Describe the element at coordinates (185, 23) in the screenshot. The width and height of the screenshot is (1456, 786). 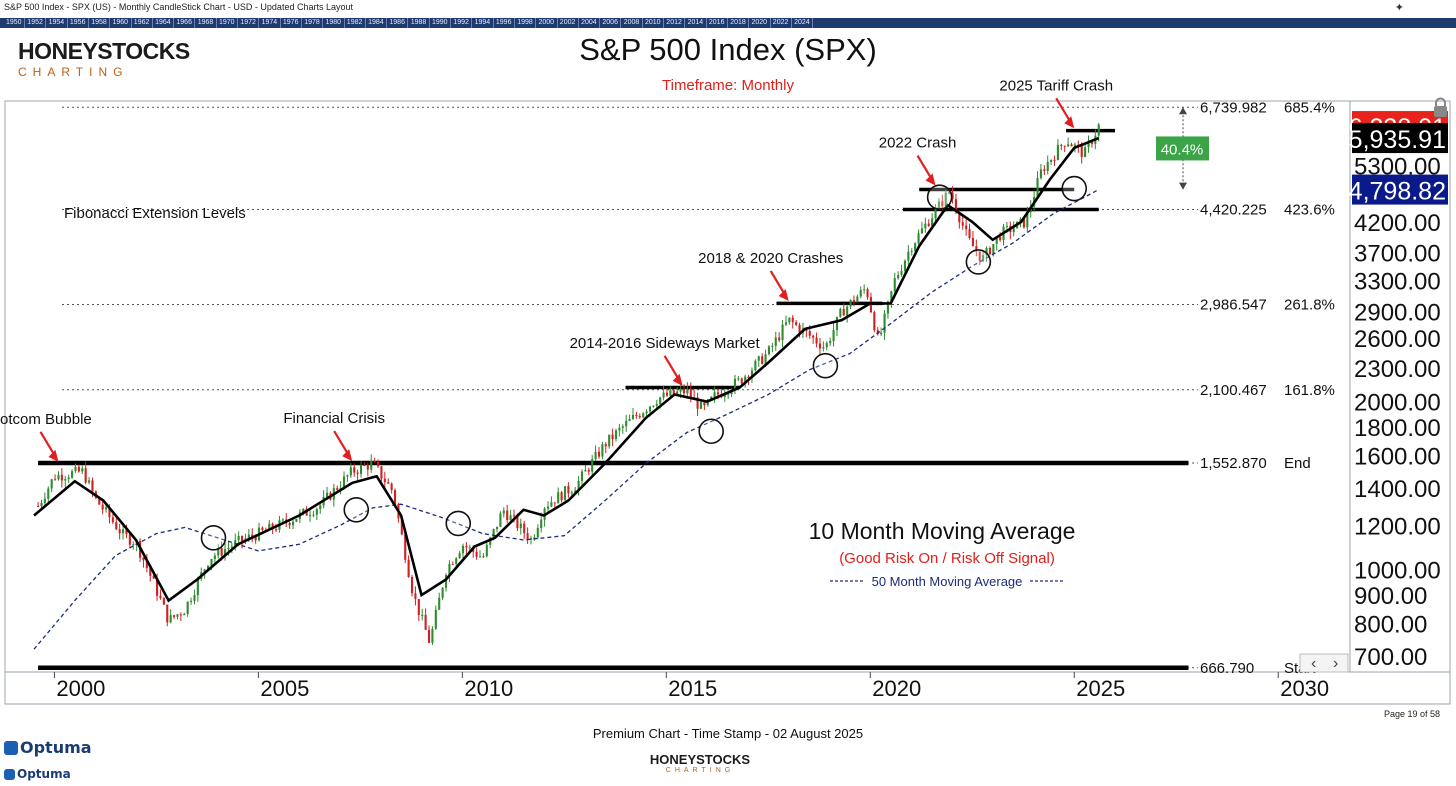
I see `year-strip-cell: 1966` at that location.